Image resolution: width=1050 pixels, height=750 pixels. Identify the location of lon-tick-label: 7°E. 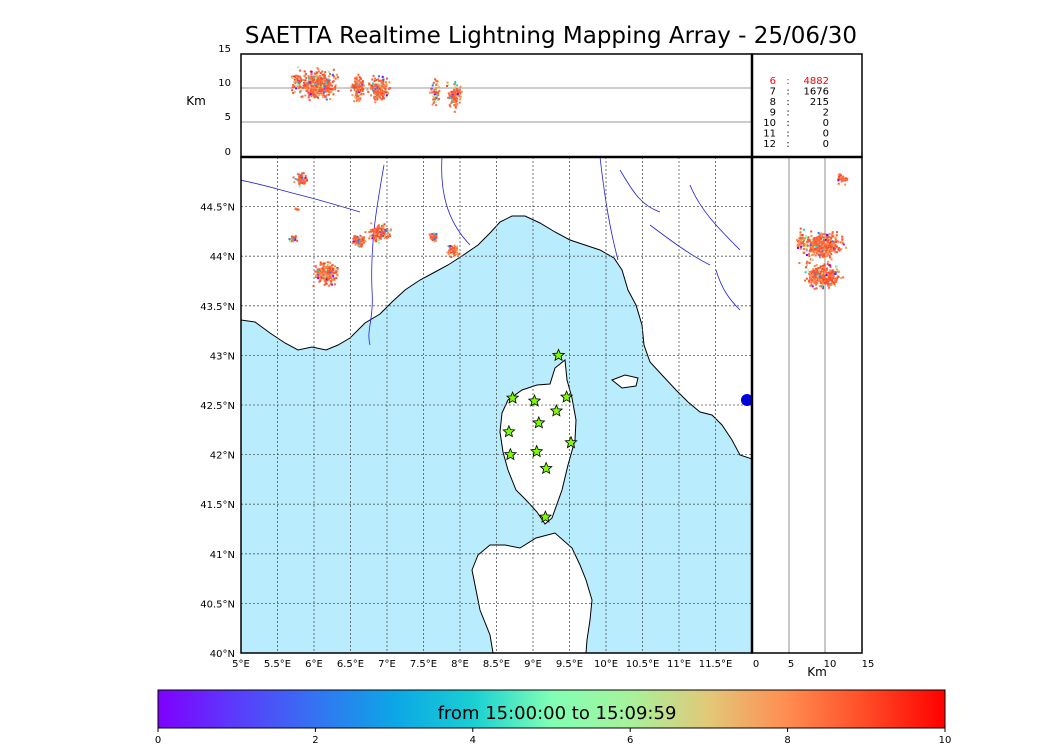
(387, 664).